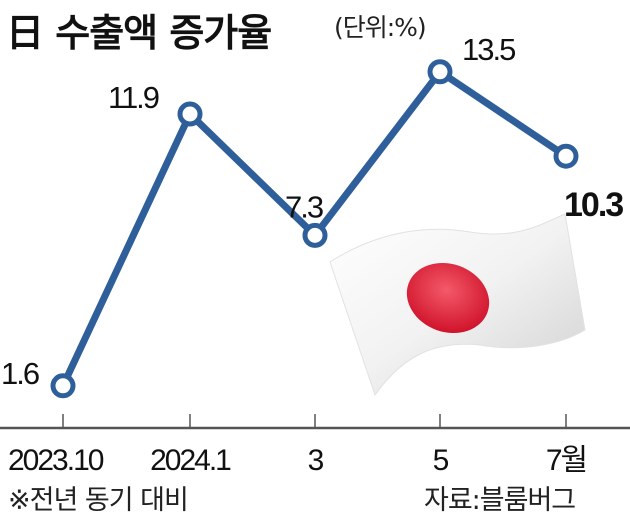  I want to click on x-tick-label: 3, so click(316, 460).